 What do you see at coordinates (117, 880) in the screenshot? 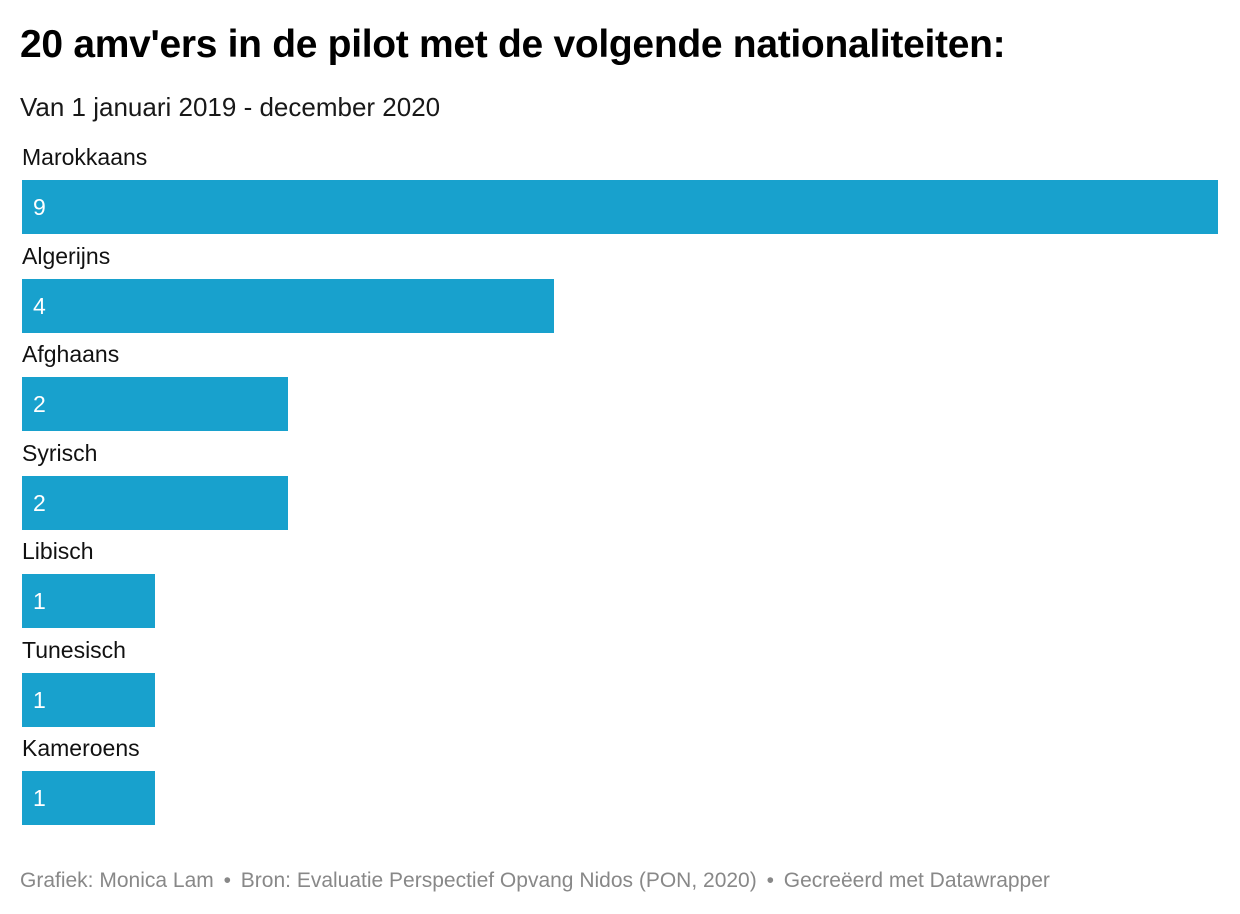
I see `footer-credit: Grafiek: Monica Lam` at bounding box center [117, 880].